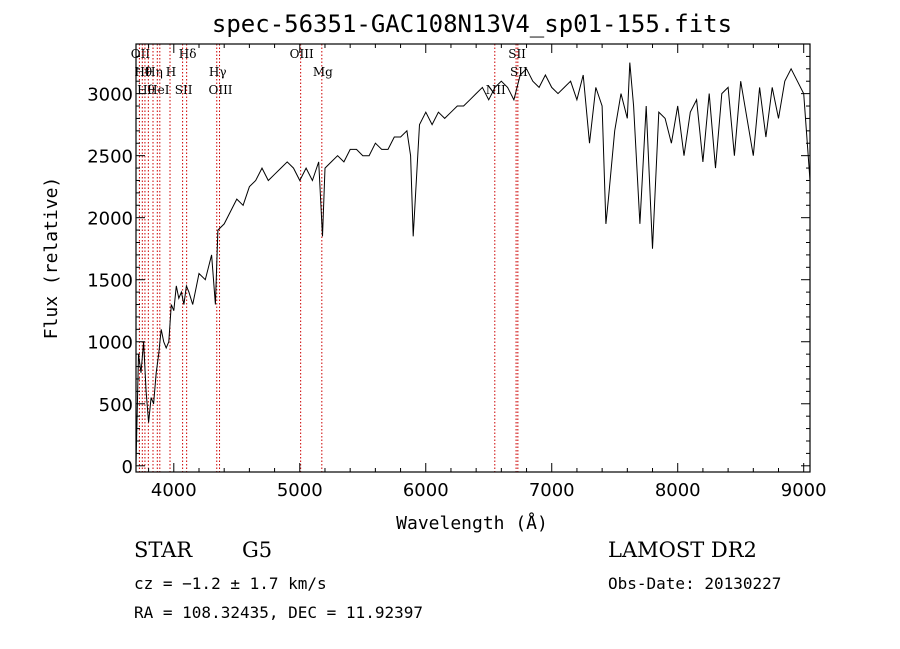  I want to click on obs-date: Obs-Date: 20130227, so click(695, 583).